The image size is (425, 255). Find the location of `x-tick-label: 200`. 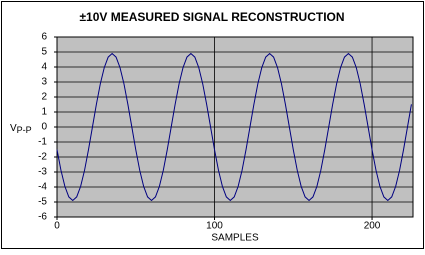

x-tick-label: 200 is located at coordinates (372, 226).